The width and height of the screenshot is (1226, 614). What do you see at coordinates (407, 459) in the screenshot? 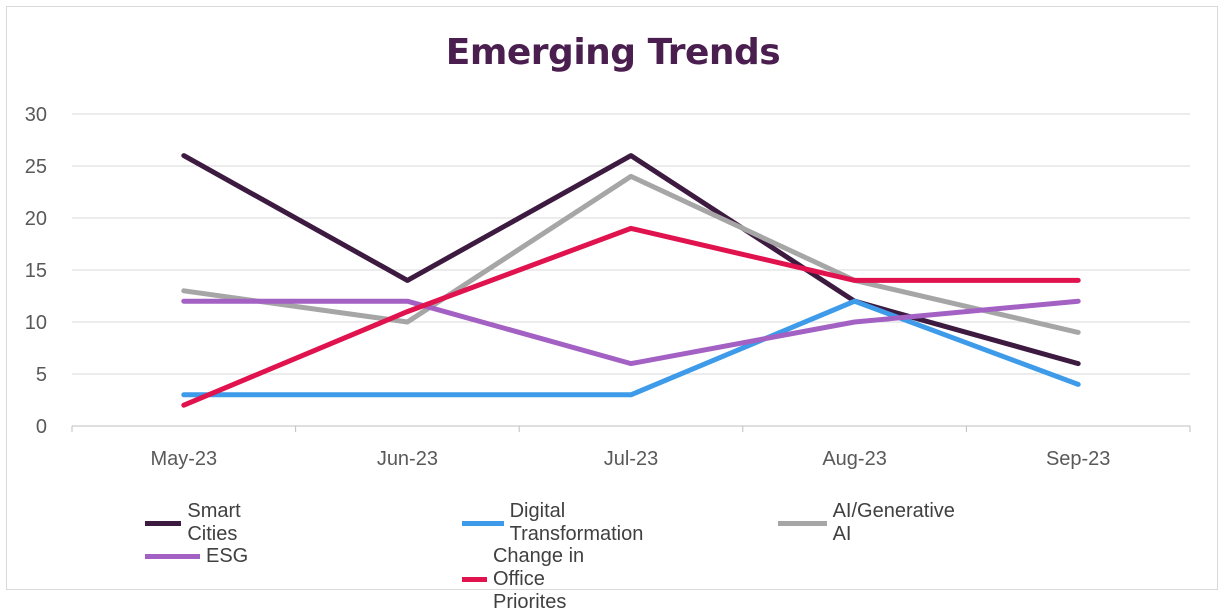
I see `x-tick-label: Jun-23` at bounding box center [407, 459].